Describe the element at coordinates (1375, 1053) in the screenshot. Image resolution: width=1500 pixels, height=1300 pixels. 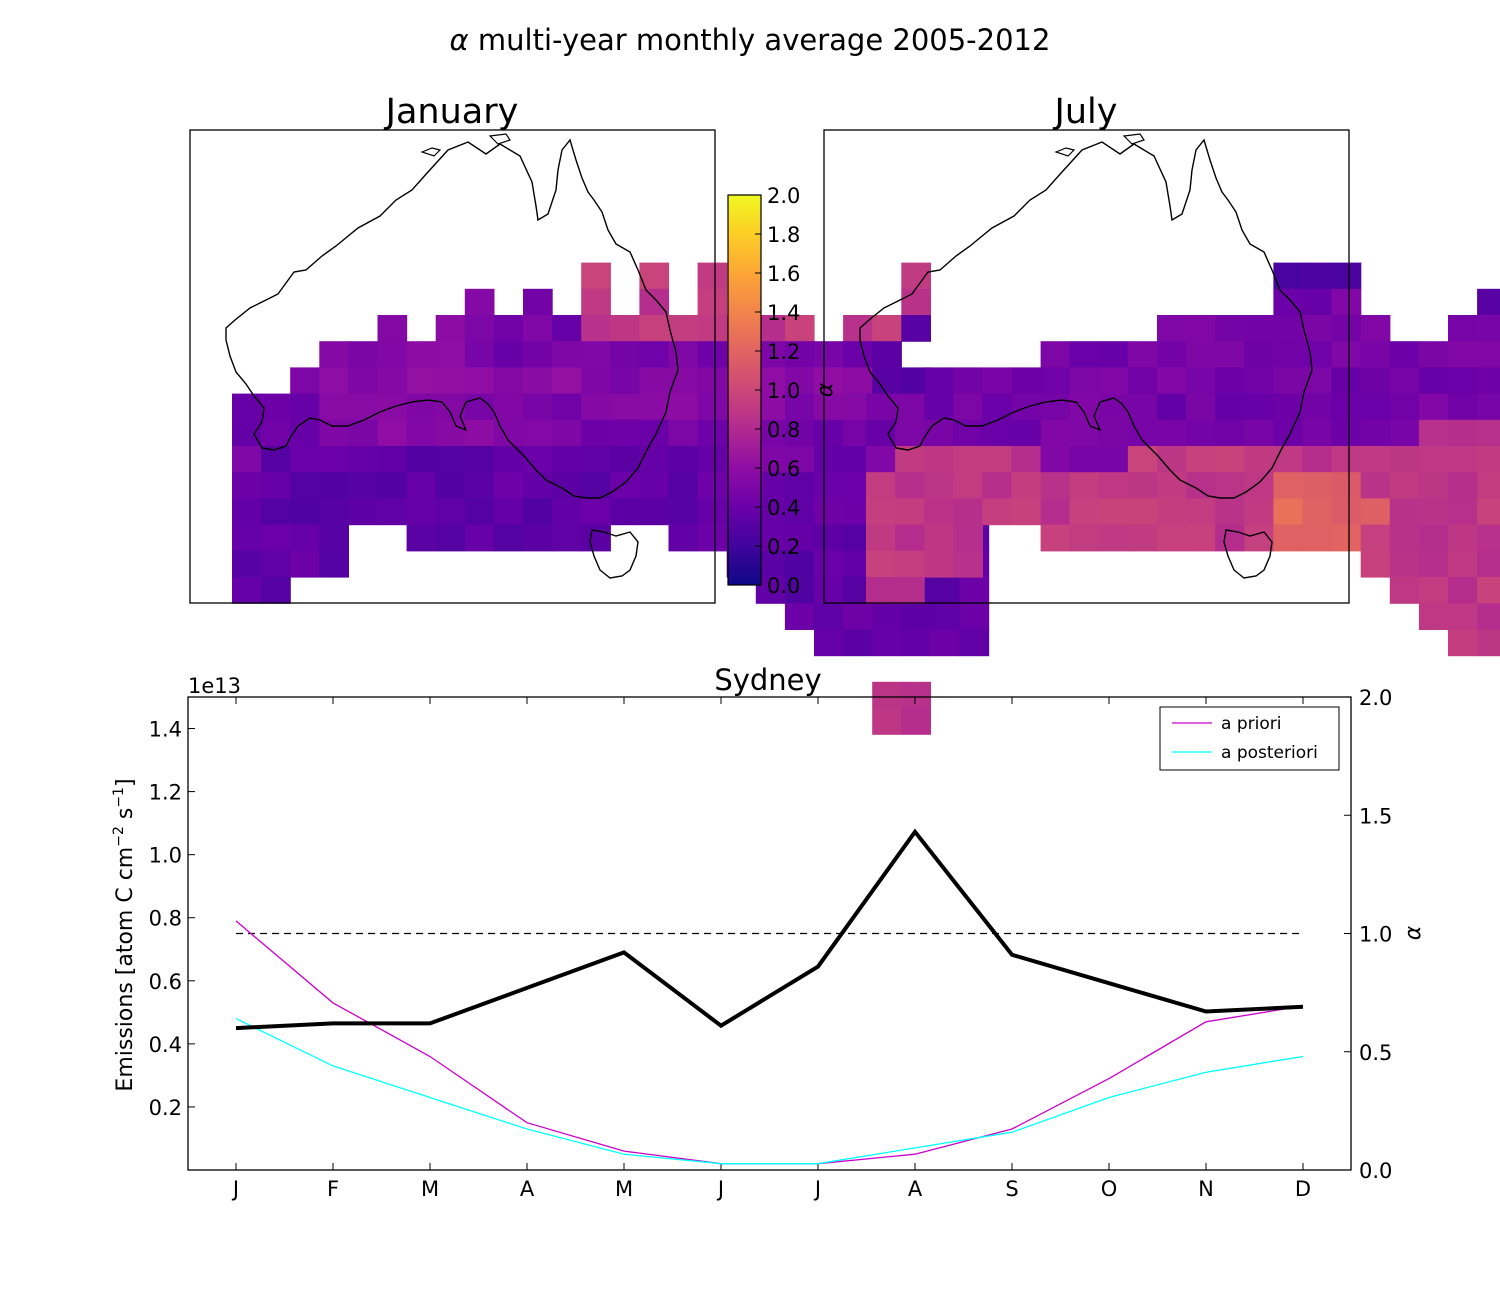
I see `right-tick-label: 0.5` at that location.